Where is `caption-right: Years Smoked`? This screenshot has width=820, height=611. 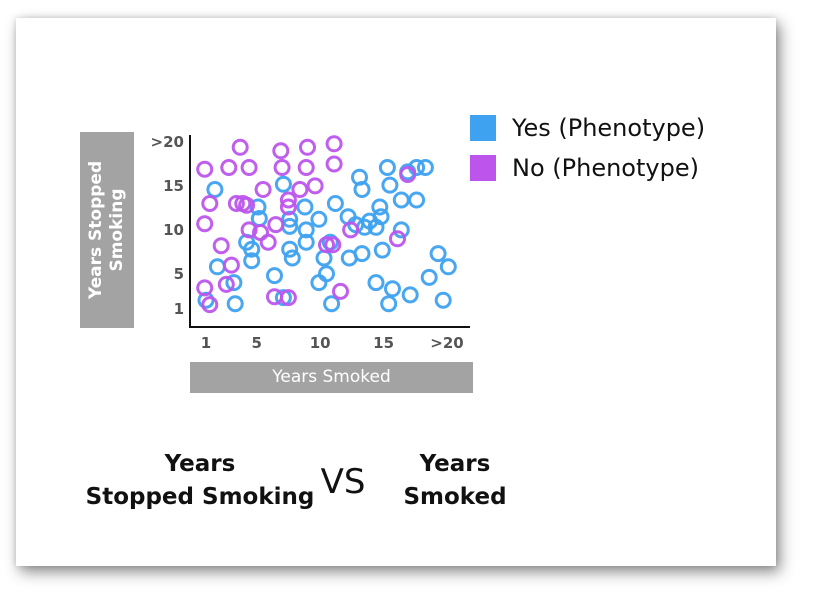 caption-right: Years Smoked is located at coordinates (455, 481).